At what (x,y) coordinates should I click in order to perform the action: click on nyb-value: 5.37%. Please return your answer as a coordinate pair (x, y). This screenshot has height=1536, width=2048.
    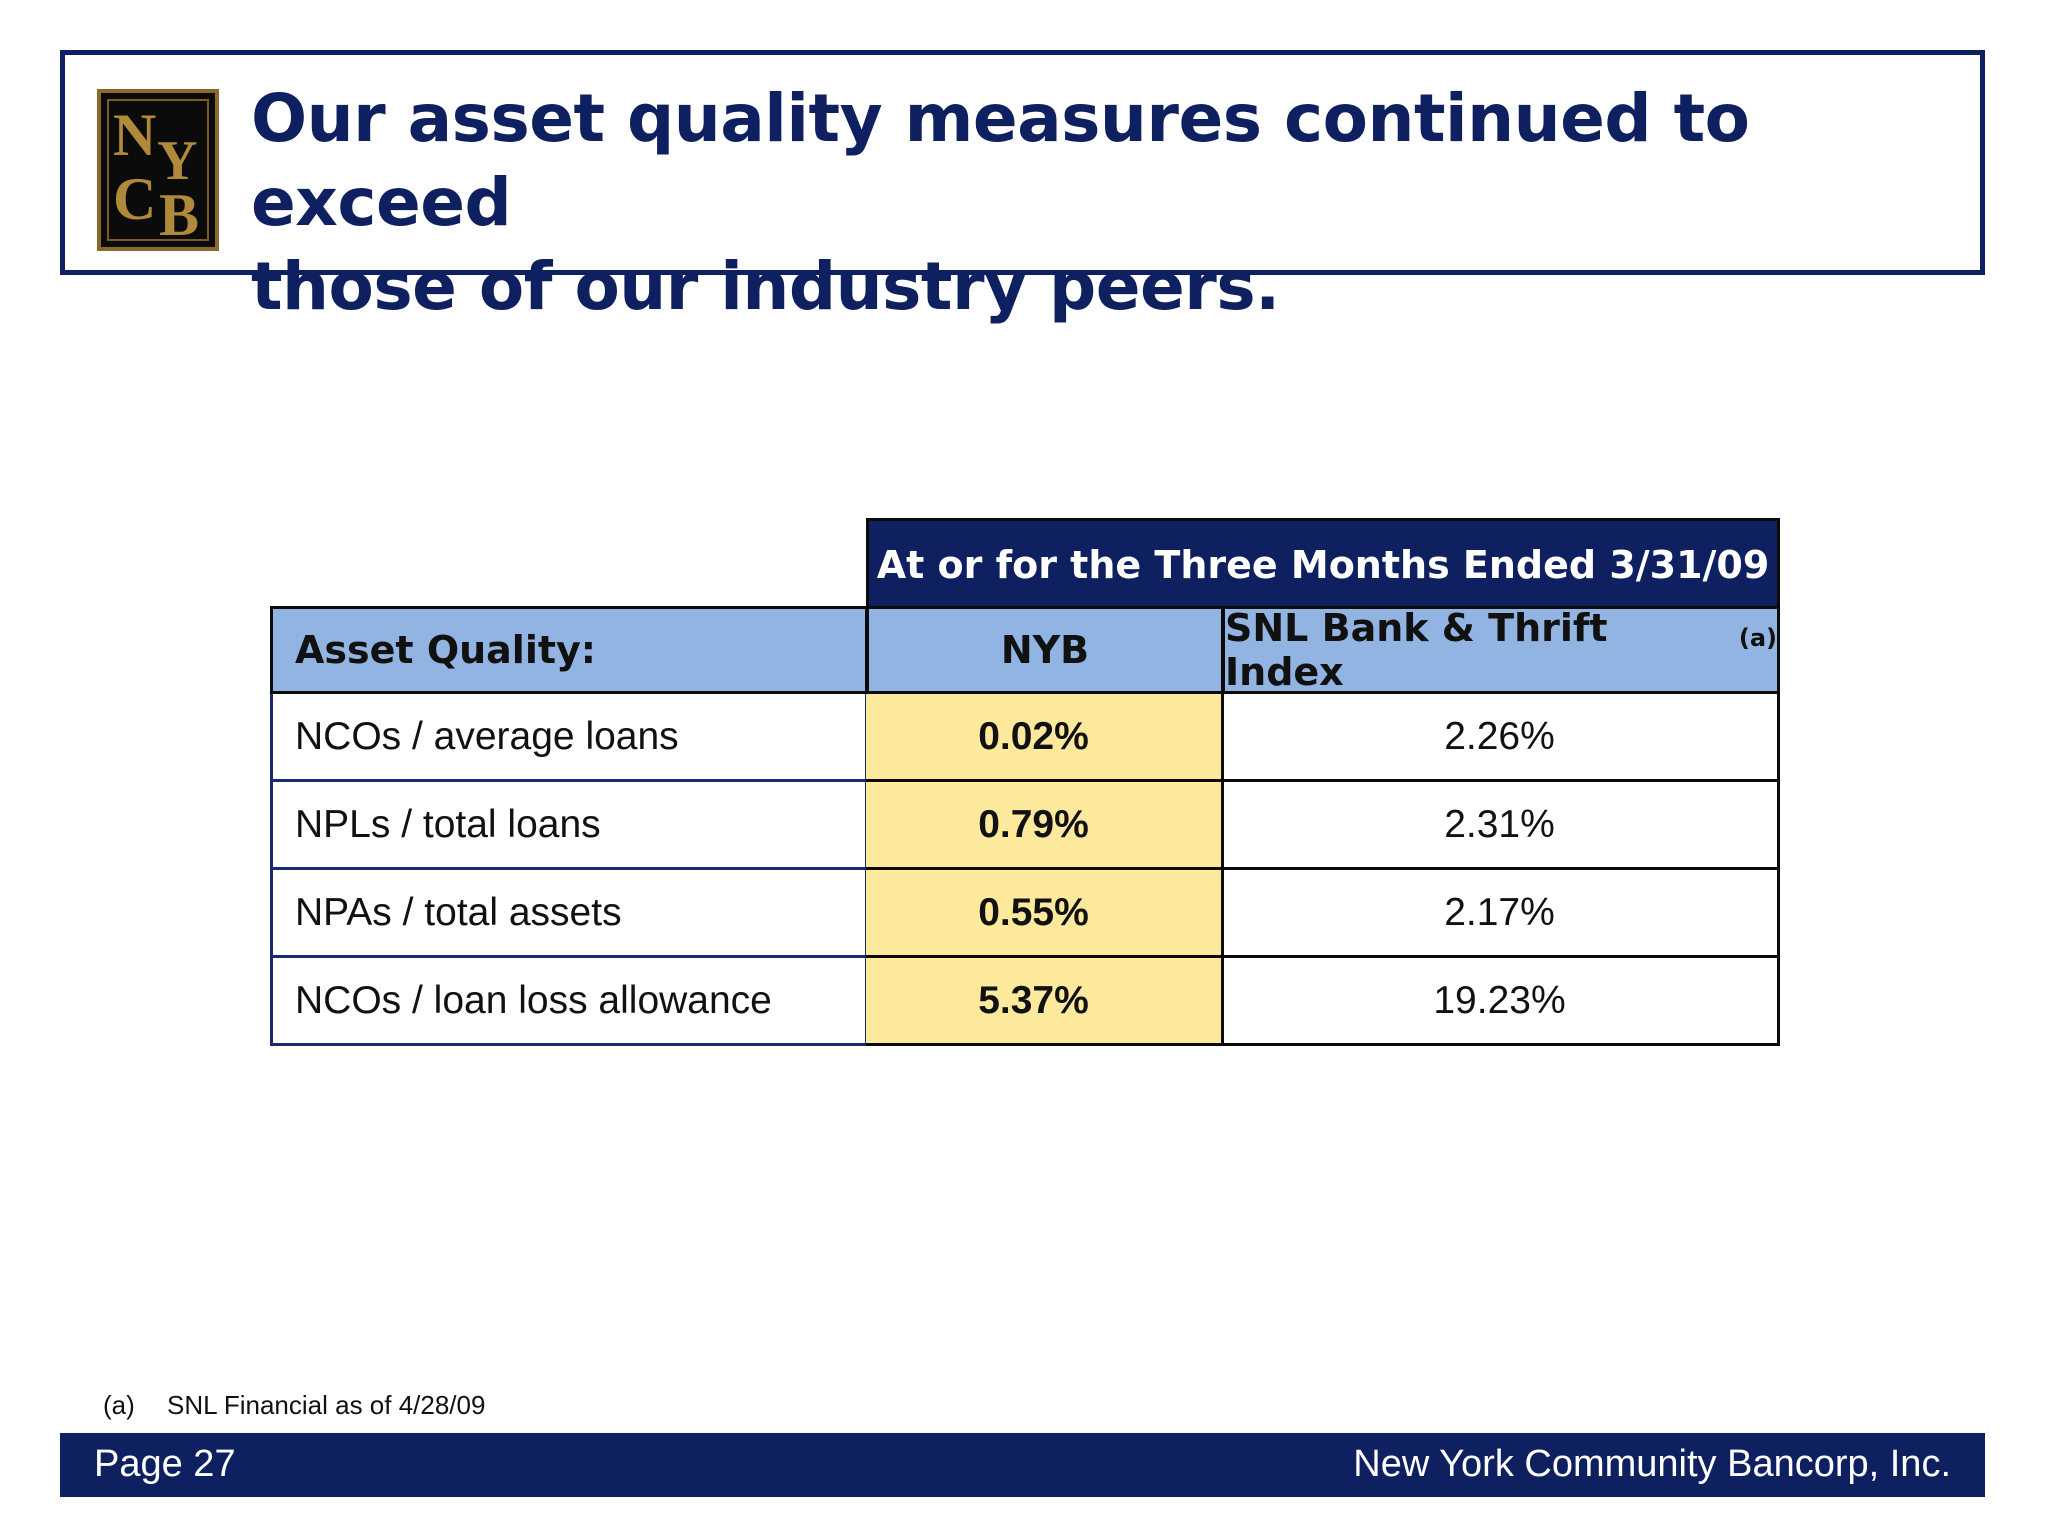
    Looking at the image, I should click on (1045, 1002).